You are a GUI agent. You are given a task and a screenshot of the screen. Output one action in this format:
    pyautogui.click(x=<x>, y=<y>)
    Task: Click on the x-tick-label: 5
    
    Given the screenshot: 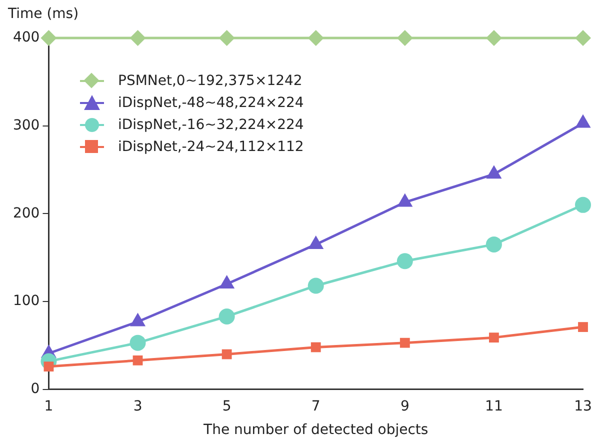 What is the action you would take?
    pyautogui.click(x=227, y=406)
    